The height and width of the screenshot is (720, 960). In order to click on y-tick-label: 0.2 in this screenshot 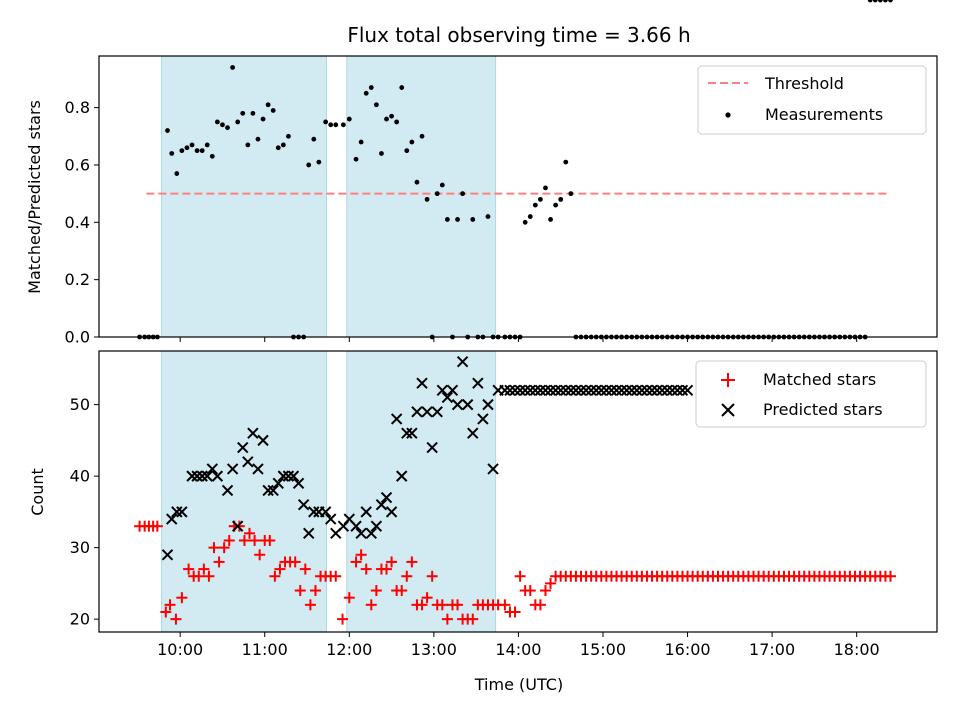, I will do `click(77, 279)`.